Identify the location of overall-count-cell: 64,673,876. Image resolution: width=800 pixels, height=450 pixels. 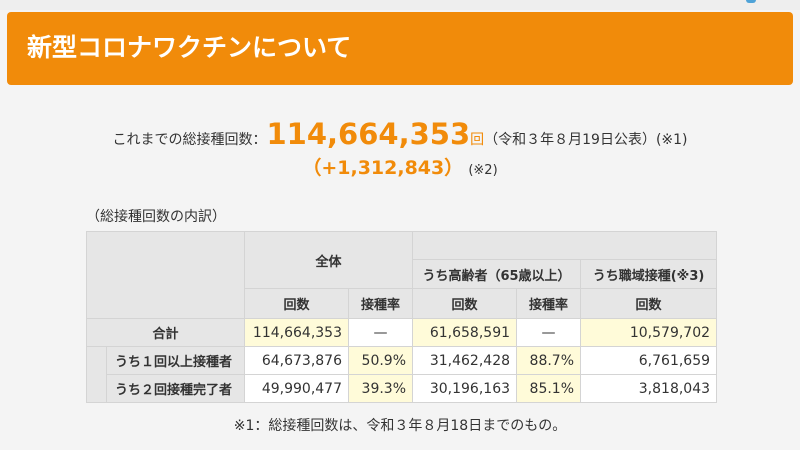
(296, 360).